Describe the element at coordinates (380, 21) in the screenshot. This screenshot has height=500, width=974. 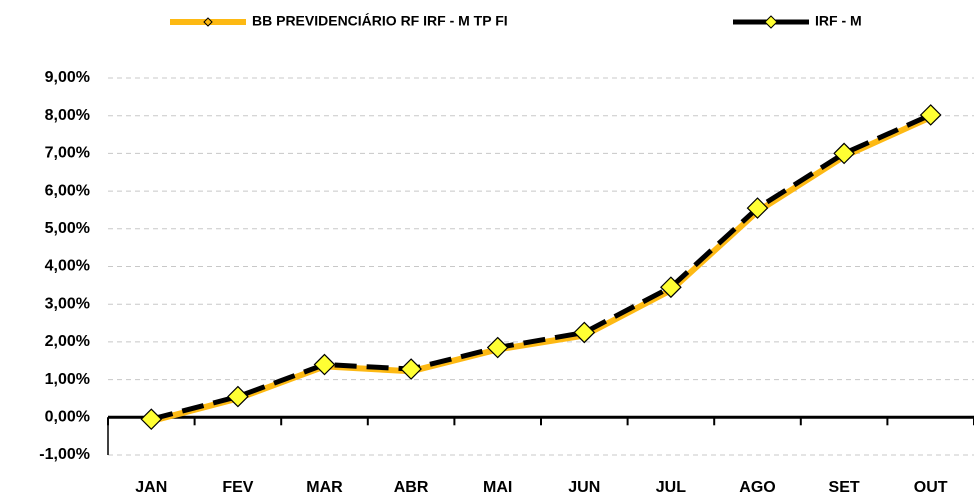
I see `legend-label: BB PREVIDENCIÁRIO RF IRF - M TP FI` at that location.